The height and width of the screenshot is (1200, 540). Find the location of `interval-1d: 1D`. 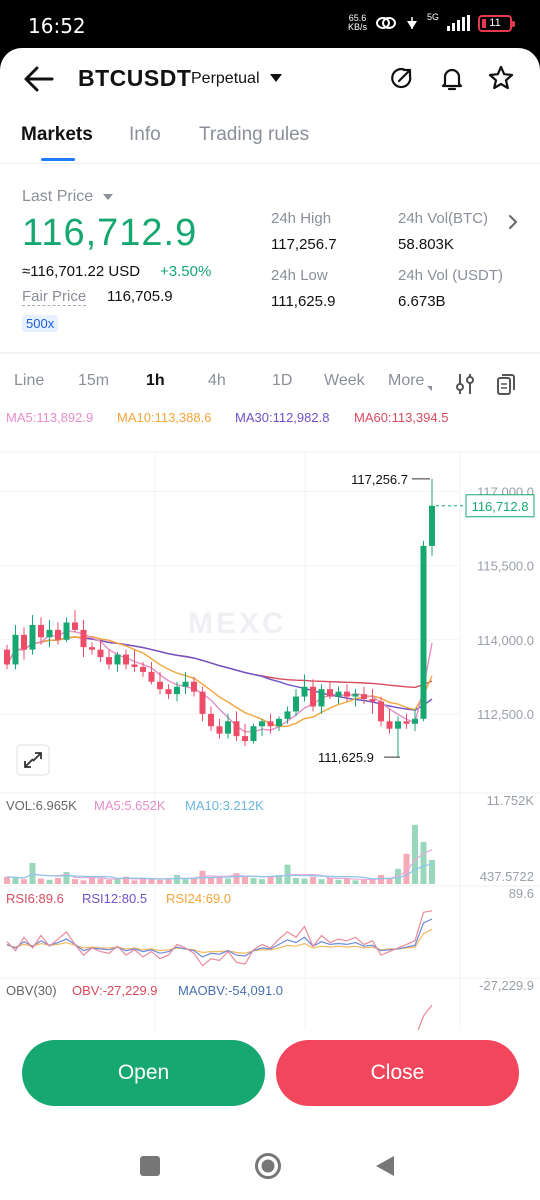

interval-1d: 1D is located at coordinates (282, 380).